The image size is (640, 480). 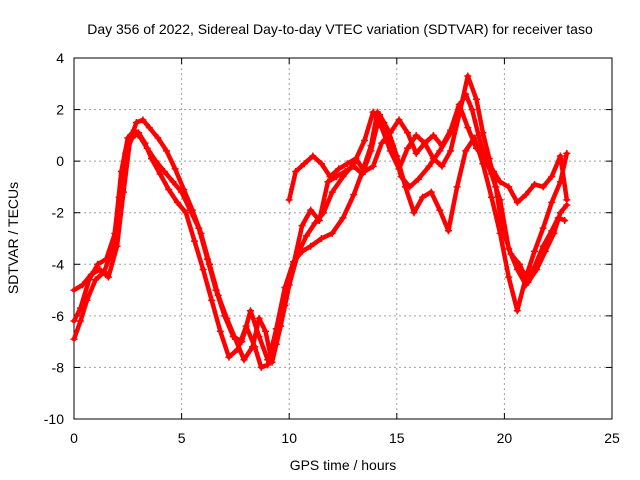 I want to click on x-tick-label: 20, so click(x=505, y=438).